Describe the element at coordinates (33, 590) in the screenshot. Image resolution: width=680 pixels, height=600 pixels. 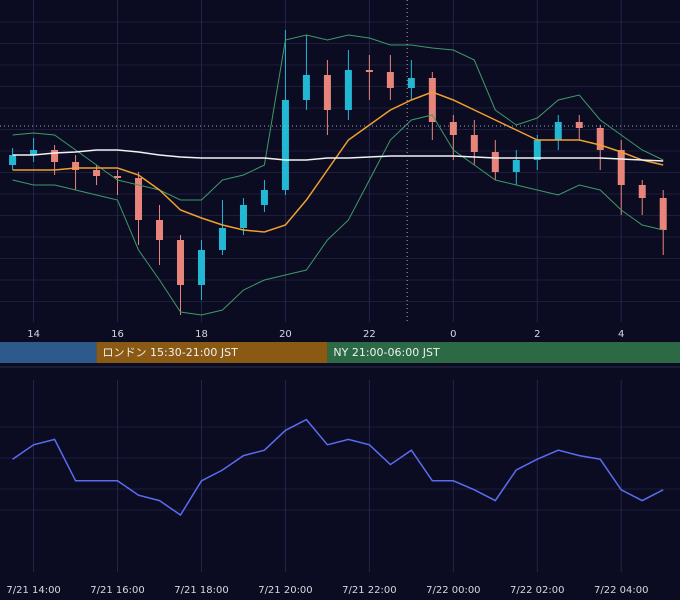
I see `x-tick-label: 7/21 14:00` at that location.